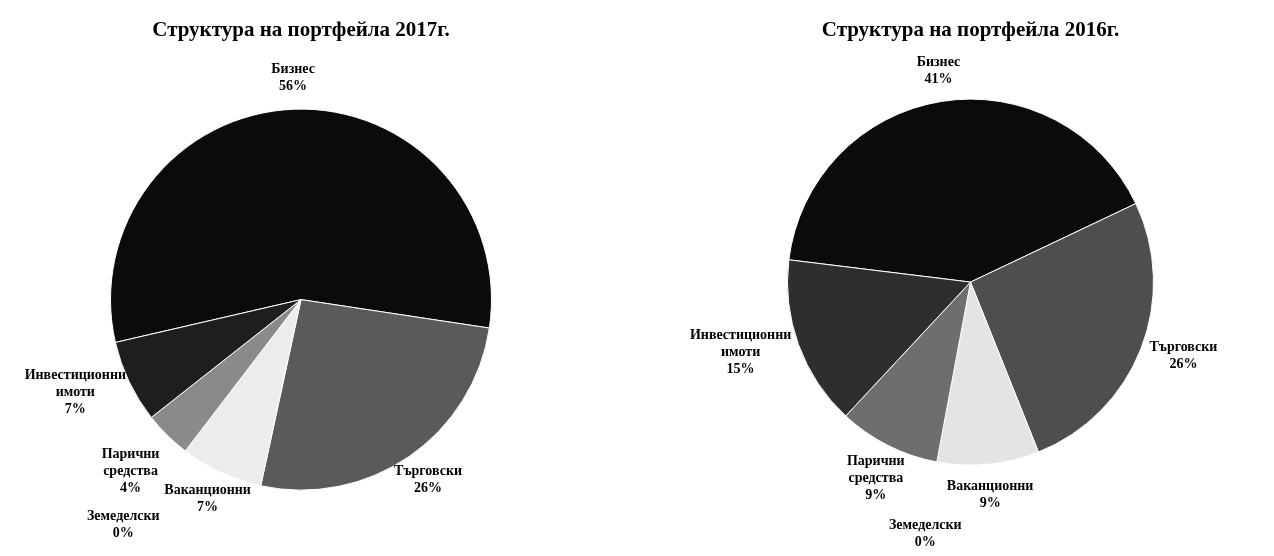  Describe the element at coordinates (970, 29) in the screenshot. I see `chart-title: Структура на портфейла 2016г.` at that location.